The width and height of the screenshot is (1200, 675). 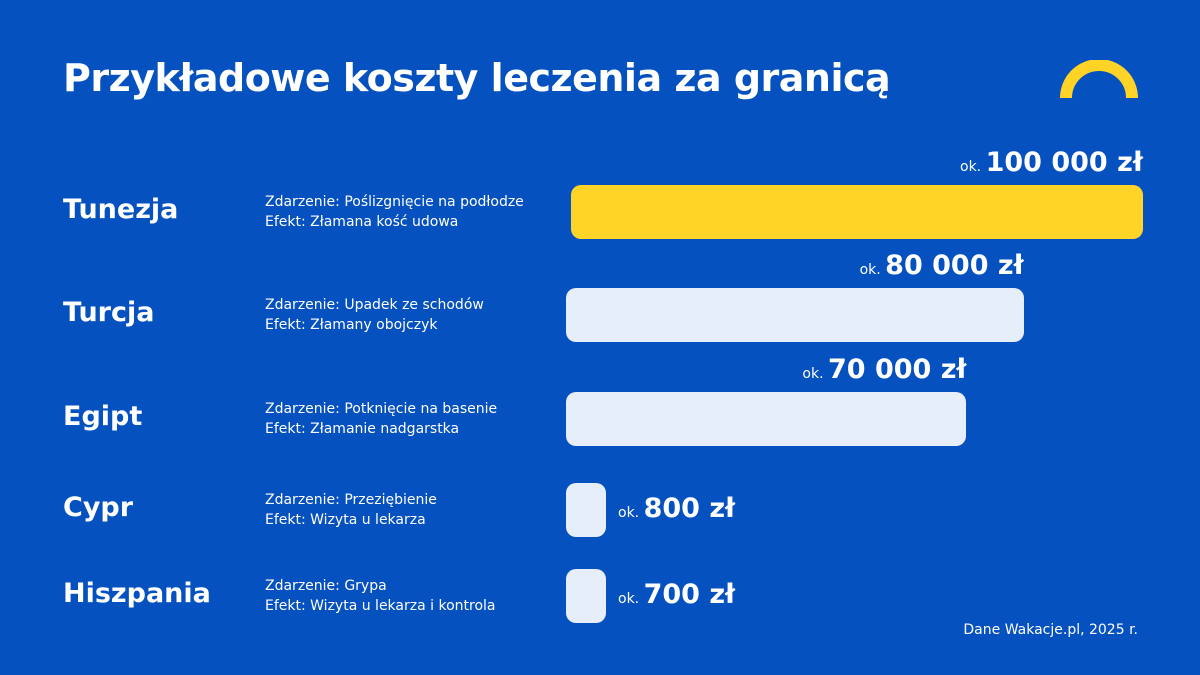 I want to click on category-label: Hiszpania, so click(x=137, y=593).